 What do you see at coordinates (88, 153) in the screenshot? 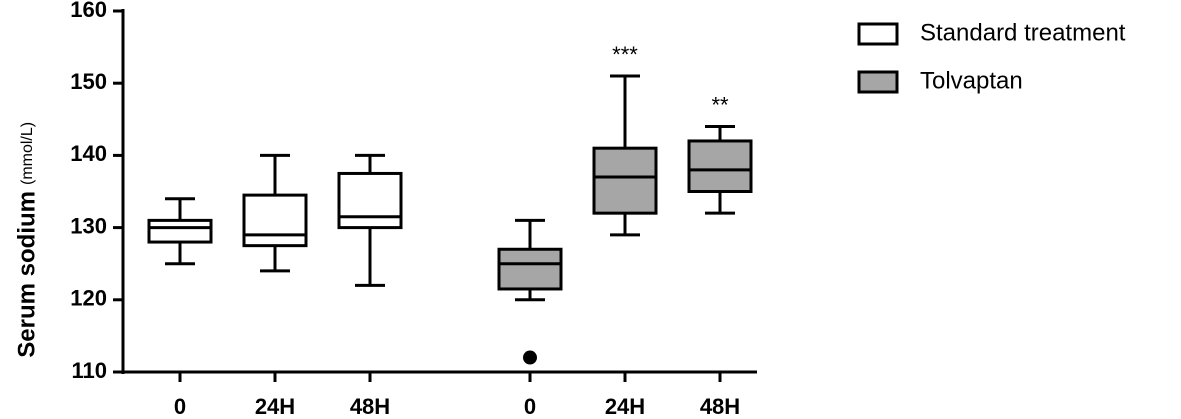
I see `y-tick-label: 140` at bounding box center [88, 153].